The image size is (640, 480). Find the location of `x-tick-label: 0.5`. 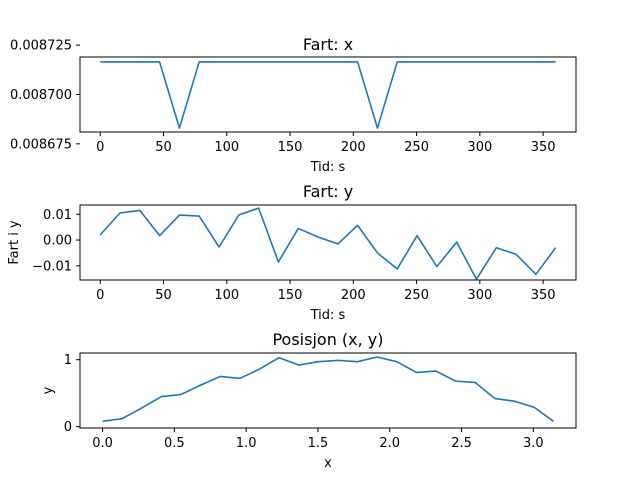

x-tick-label: 0.5 is located at coordinates (174, 443).